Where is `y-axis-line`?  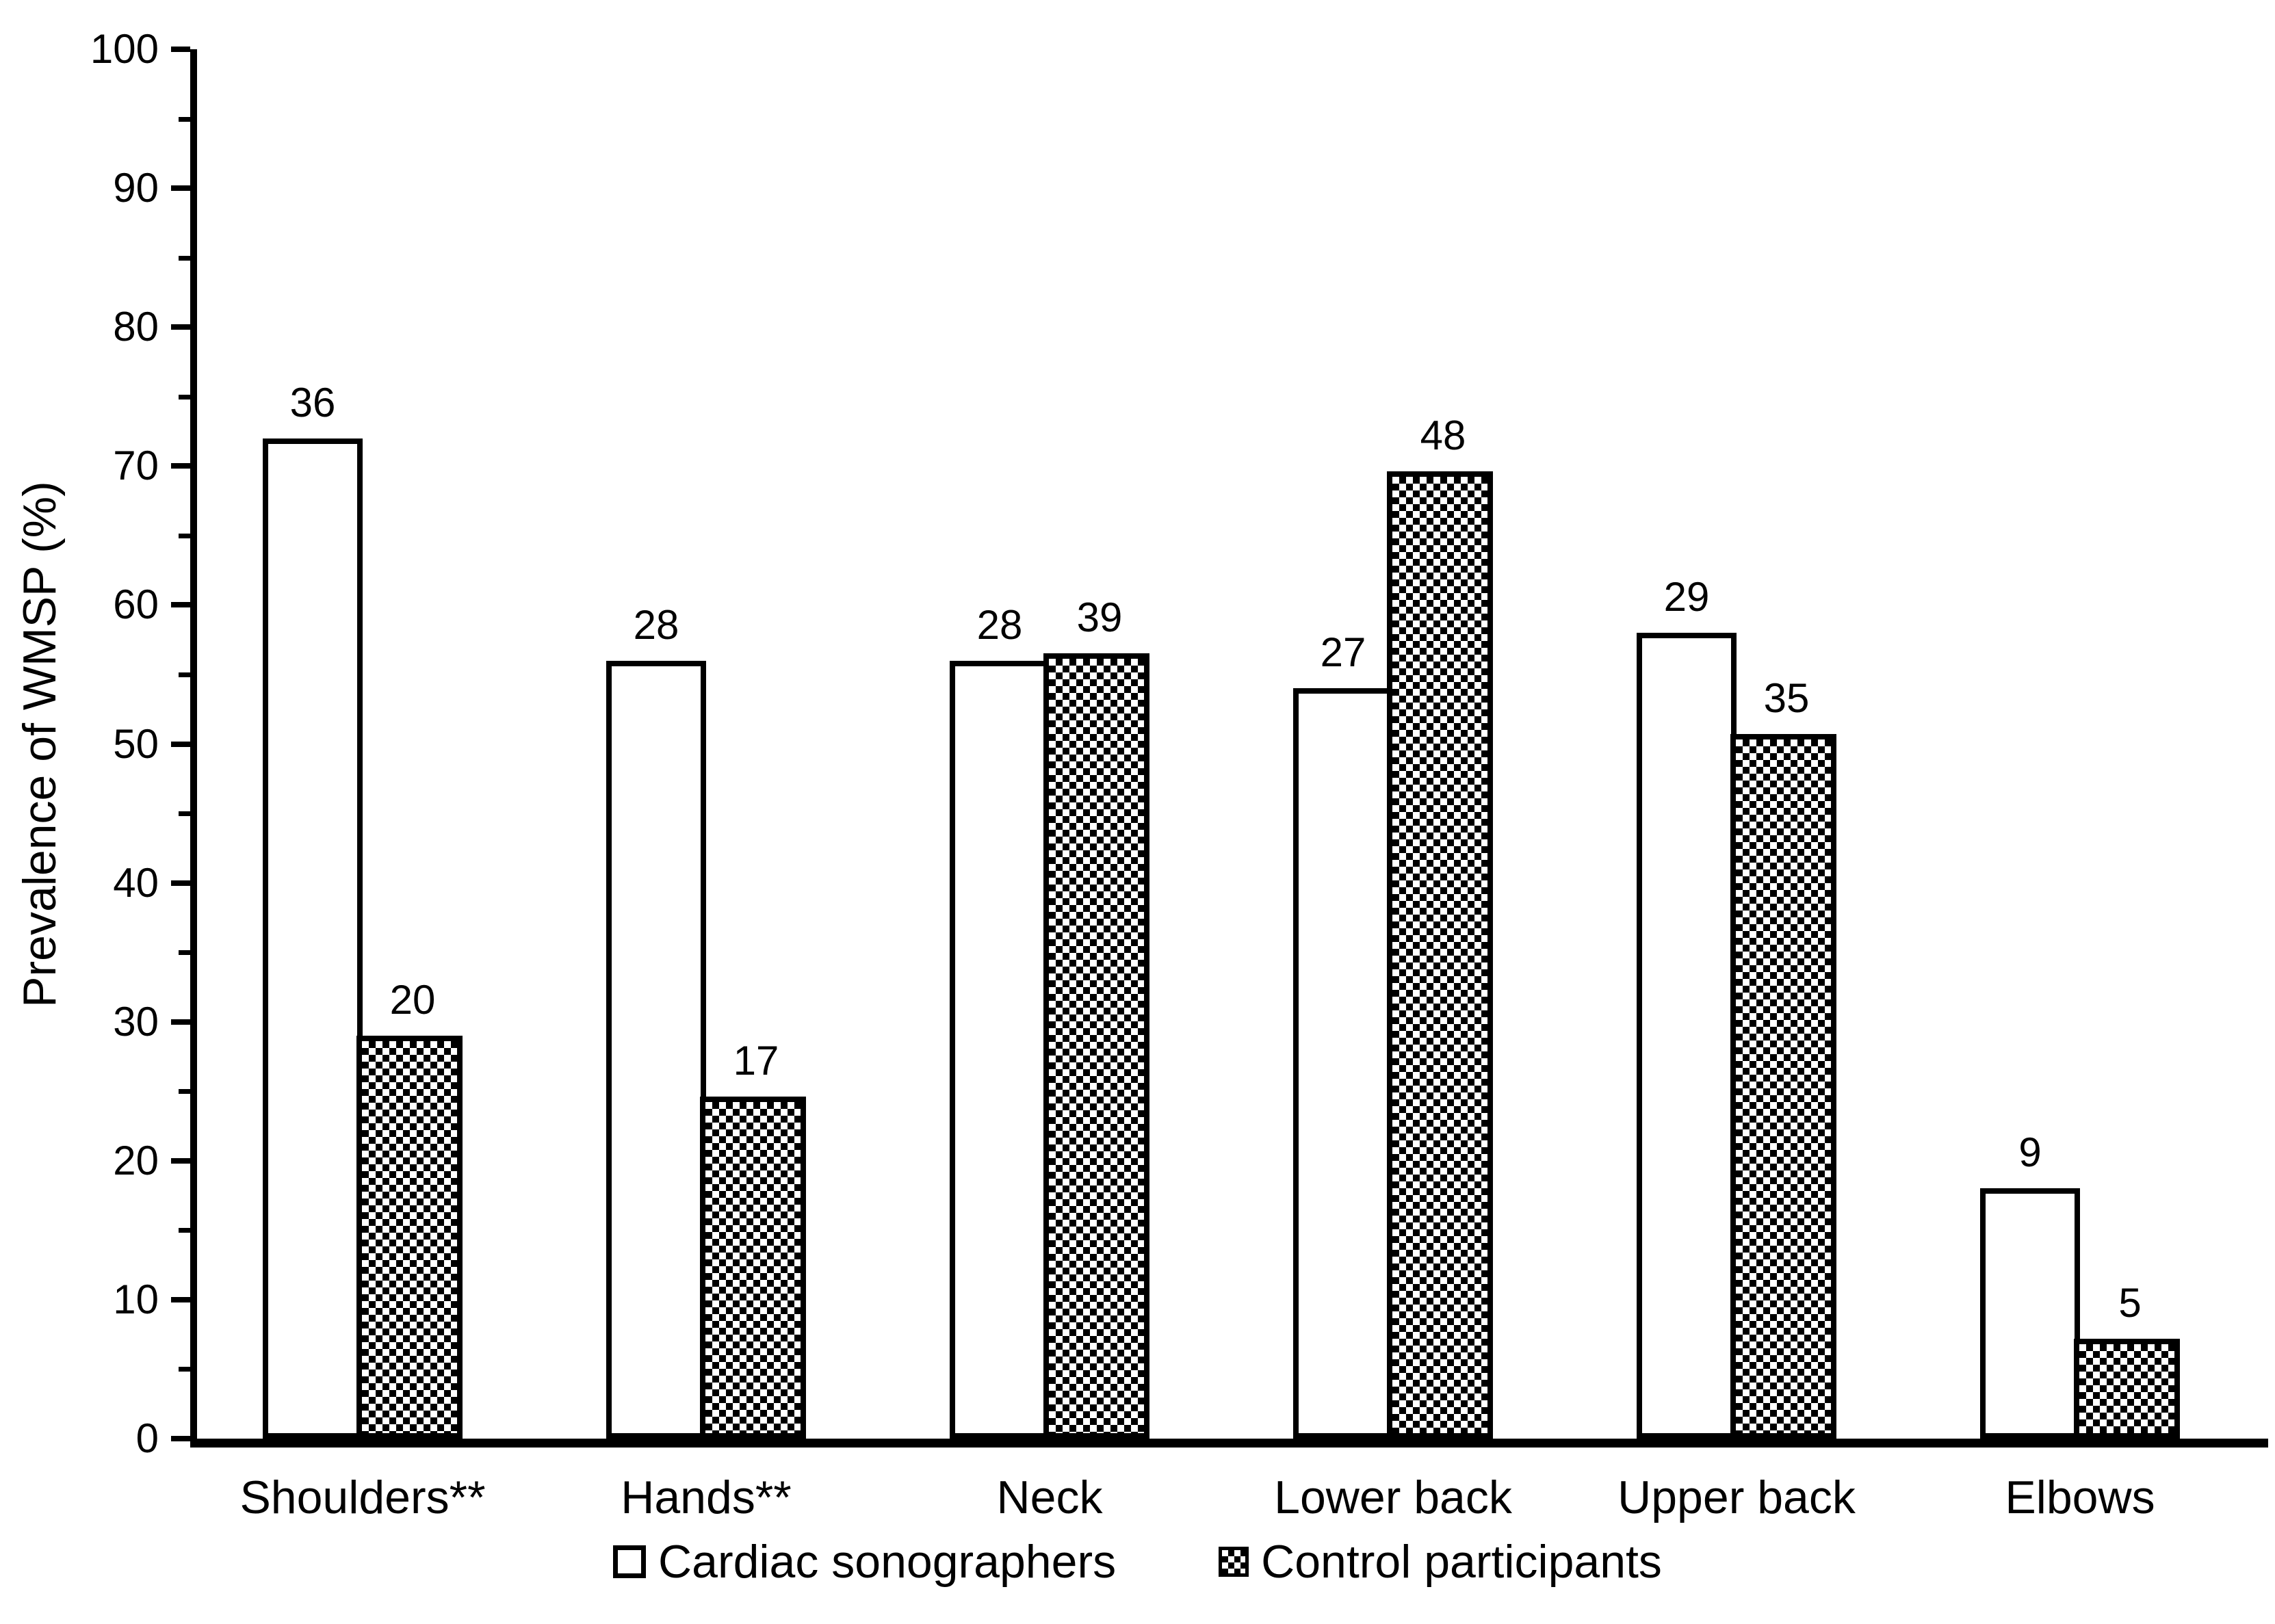
y-axis-line is located at coordinates (193, 748).